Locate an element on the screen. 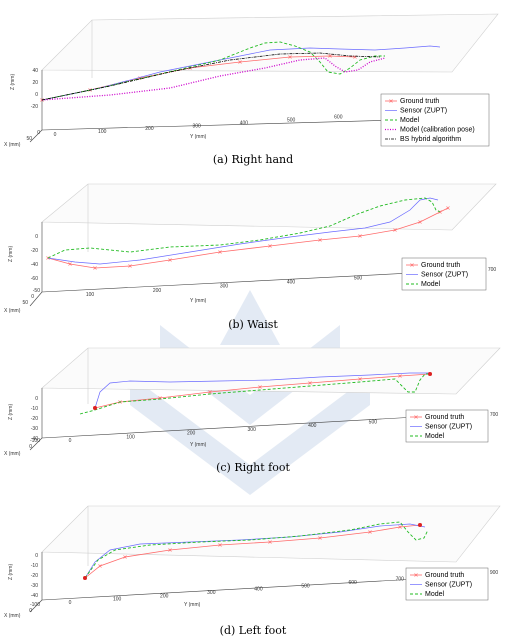 The height and width of the screenshot is (641, 506). z-tick-a-3: -20 is located at coordinates (34, 107).